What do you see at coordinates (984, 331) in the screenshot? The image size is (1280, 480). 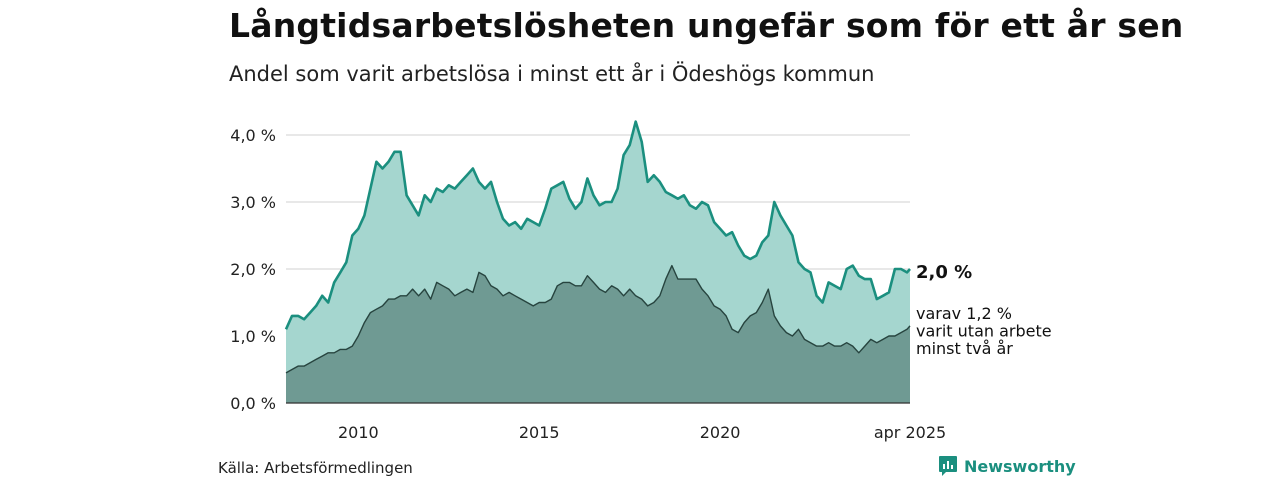 I see `sub-series-label: varit utan arbete` at bounding box center [984, 331].